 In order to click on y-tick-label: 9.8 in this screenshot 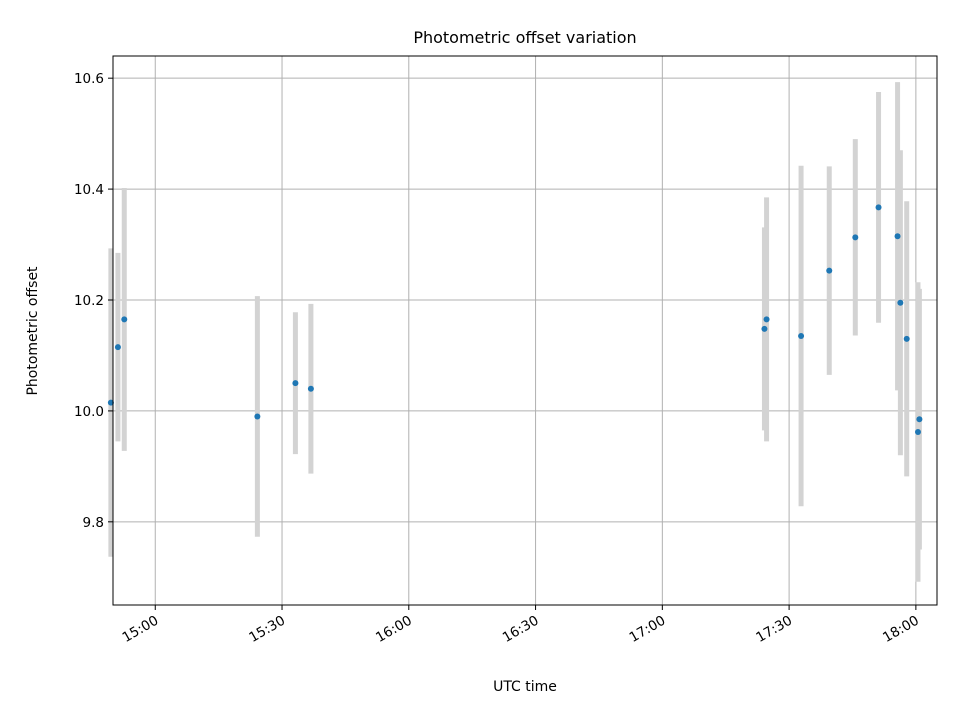, I will do `click(93, 523)`.